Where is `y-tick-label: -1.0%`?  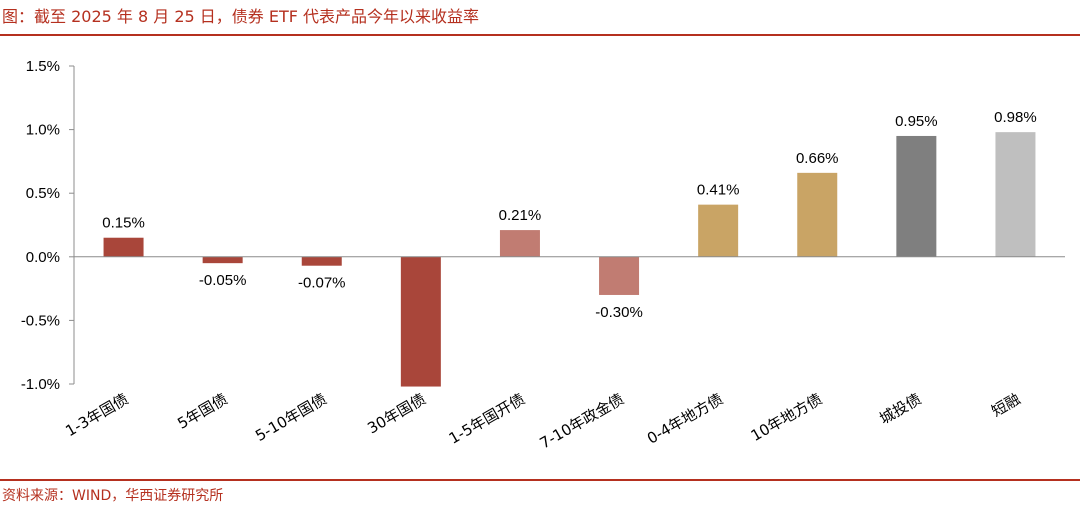
y-tick-label: -1.0% is located at coordinates (40, 384).